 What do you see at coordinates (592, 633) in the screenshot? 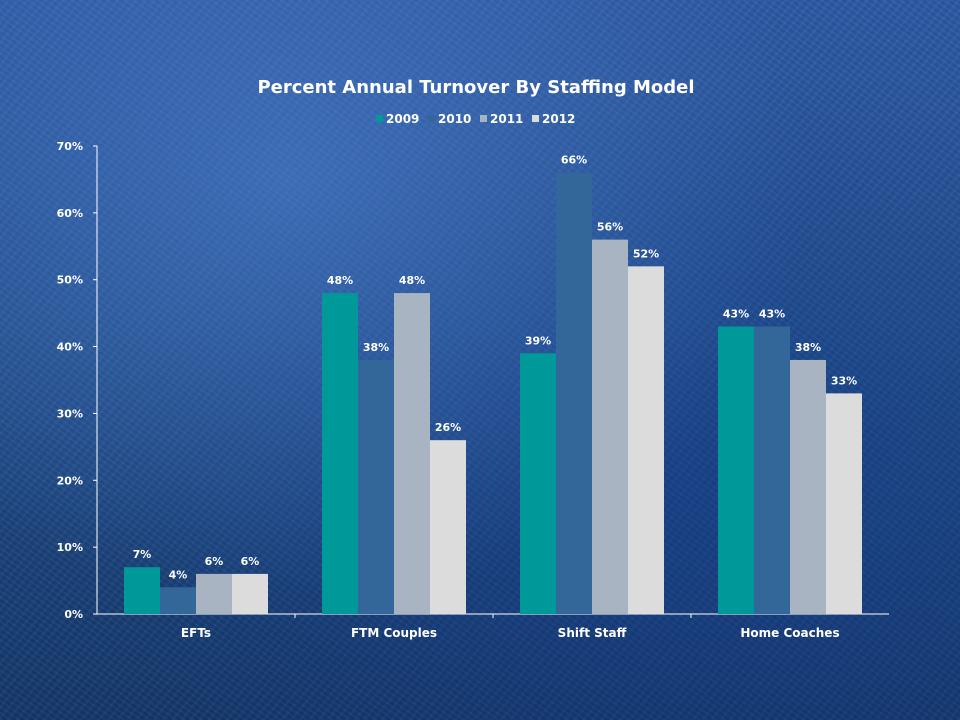
I see `x-category-label: Shift Staff` at bounding box center [592, 633].